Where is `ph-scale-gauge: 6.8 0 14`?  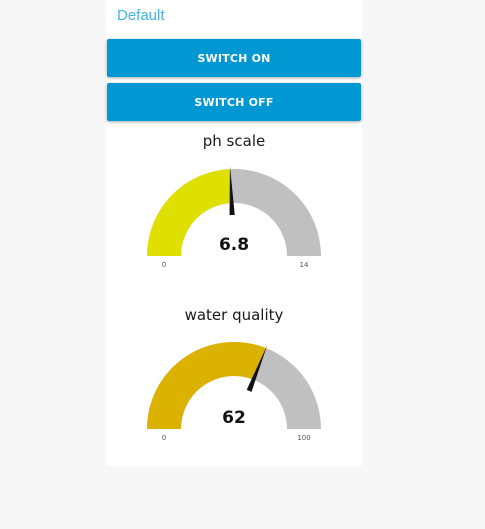 ph-scale-gauge: 6.8 0 14 is located at coordinates (234, 217).